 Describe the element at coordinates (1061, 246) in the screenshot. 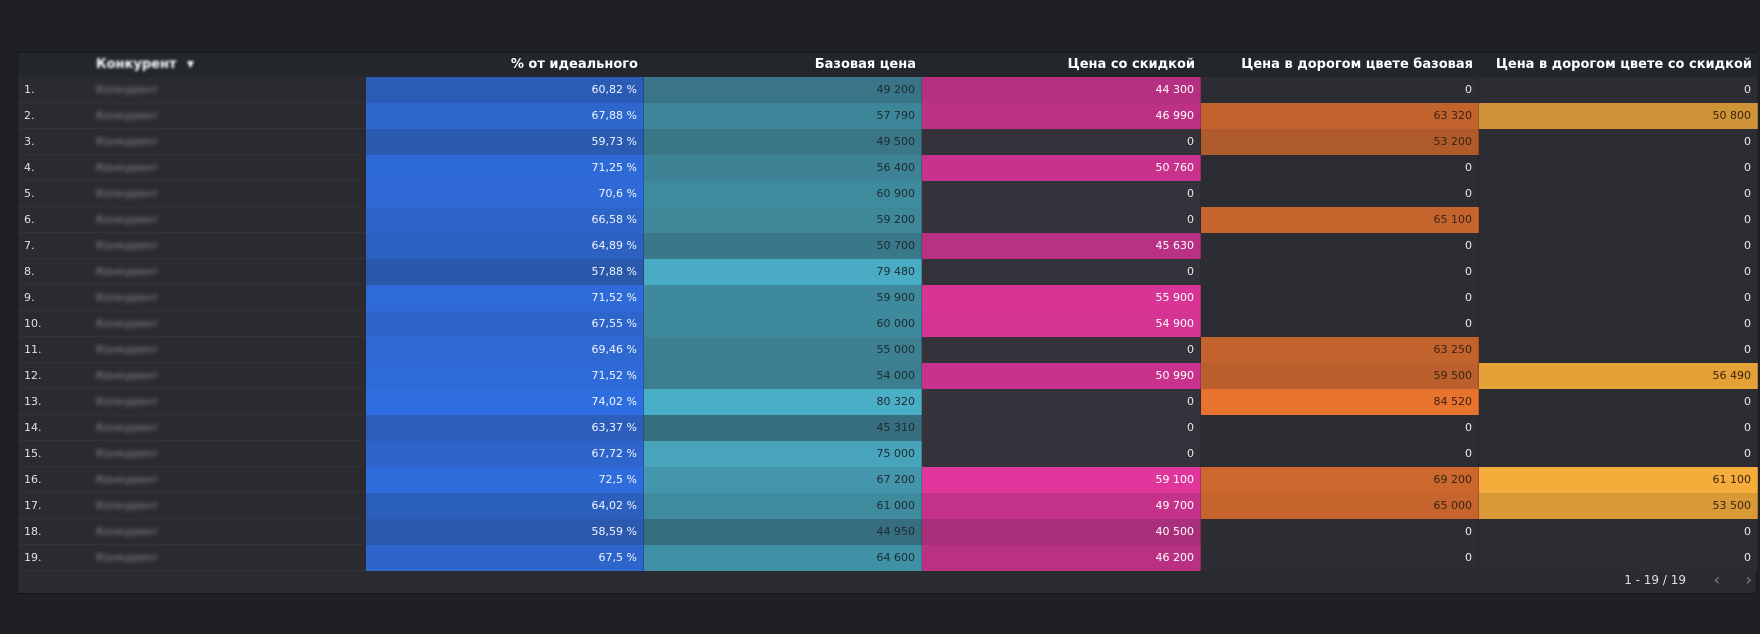

I see `cell-discount-price: 45 630` at that location.